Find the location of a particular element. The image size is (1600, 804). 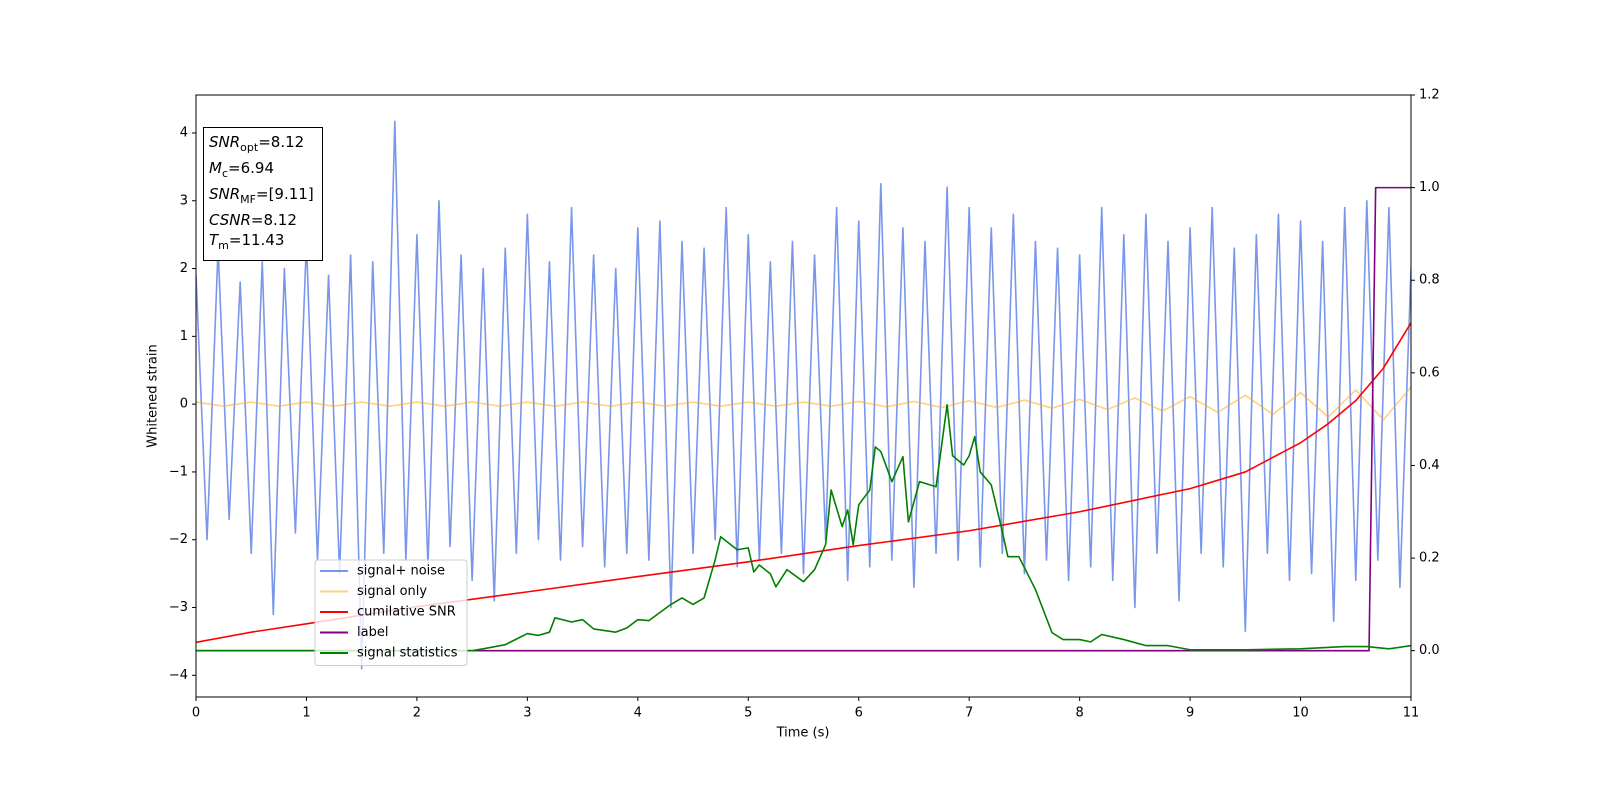

info-symbol: T is located at coordinates (214, 240).